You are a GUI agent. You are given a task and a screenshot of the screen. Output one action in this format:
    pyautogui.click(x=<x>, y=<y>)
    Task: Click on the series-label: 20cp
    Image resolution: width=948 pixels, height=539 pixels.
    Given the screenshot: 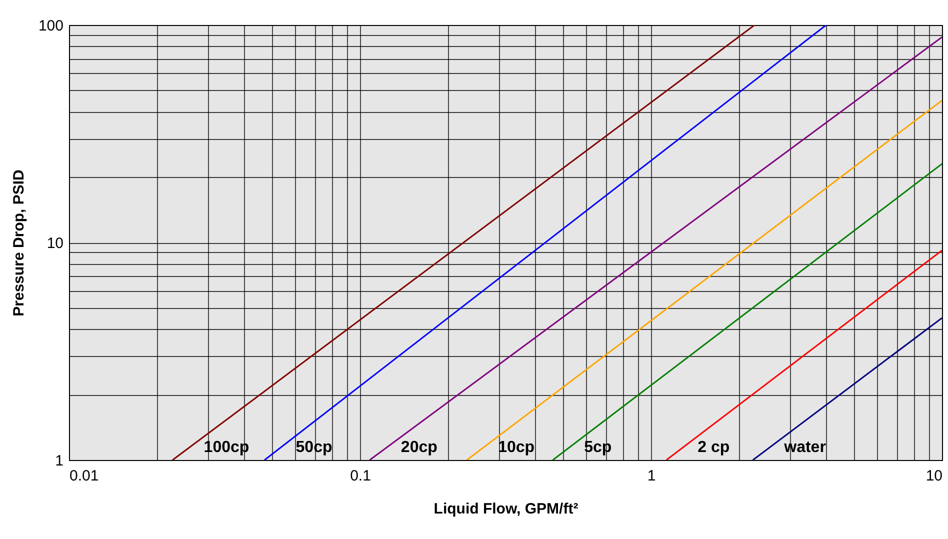 What is the action you would take?
    pyautogui.click(x=419, y=447)
    